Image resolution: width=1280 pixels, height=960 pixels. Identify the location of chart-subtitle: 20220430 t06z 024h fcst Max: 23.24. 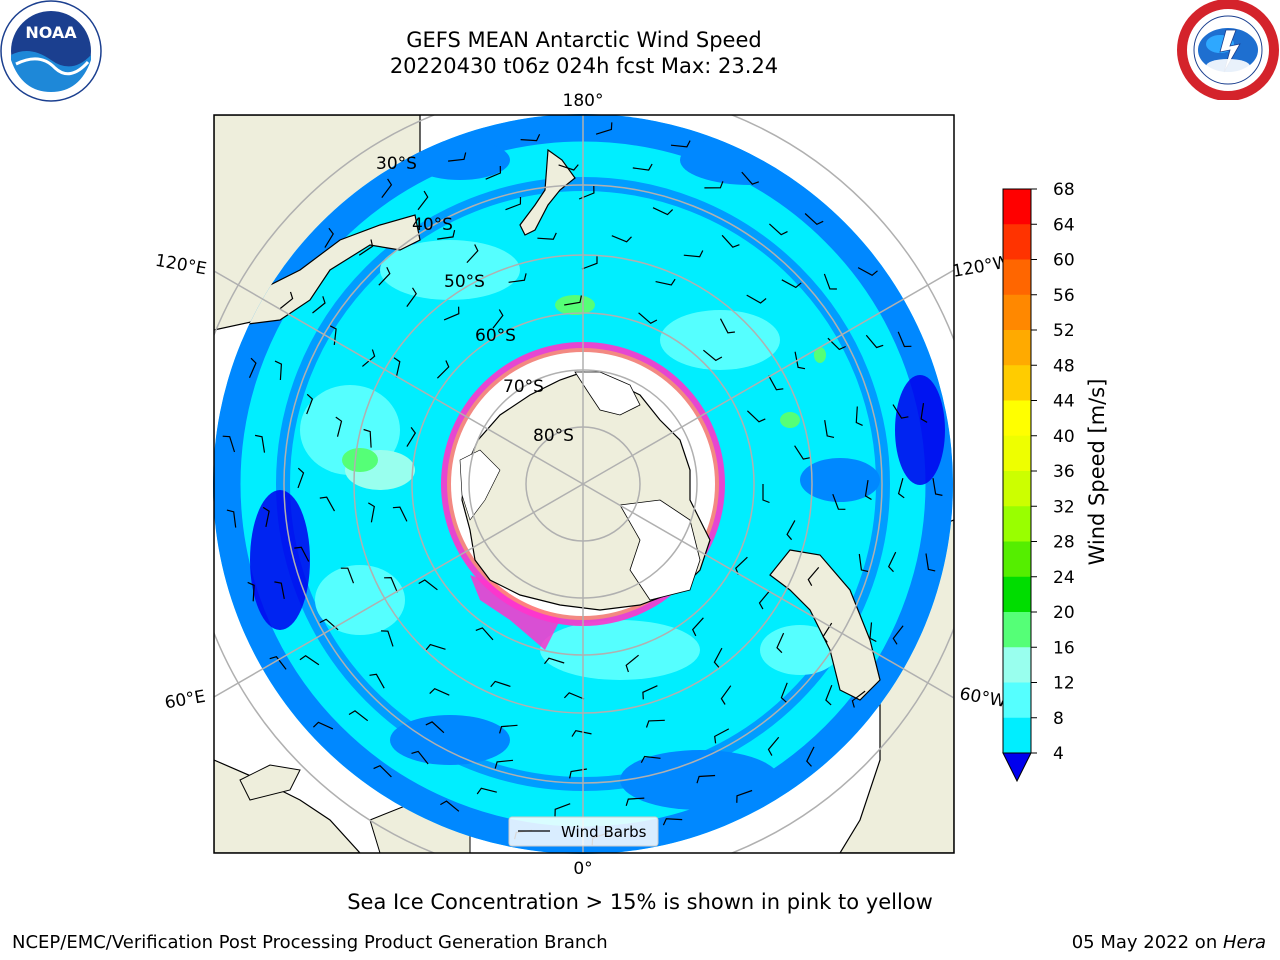
(584, 66).